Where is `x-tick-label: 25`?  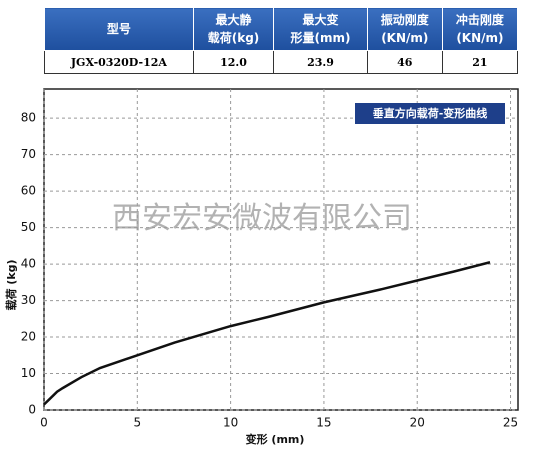
x-tick-label: 25 is located at coordinates (510, 423).